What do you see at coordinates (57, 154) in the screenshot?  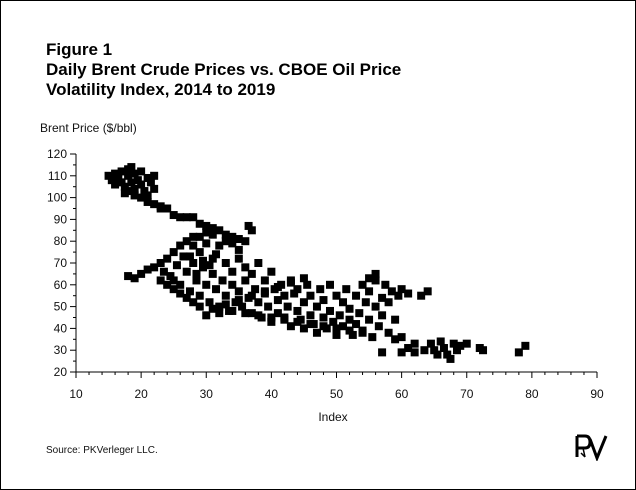 I see `y-tick-label: 120` at bounding box center [57, 154].